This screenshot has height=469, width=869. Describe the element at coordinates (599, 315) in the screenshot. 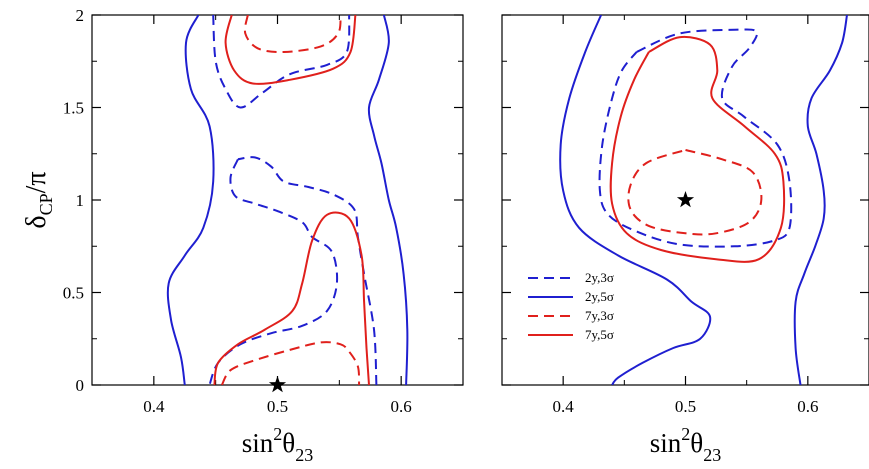

I see `legend-label-7y3s: 7y,3σ` at that location.